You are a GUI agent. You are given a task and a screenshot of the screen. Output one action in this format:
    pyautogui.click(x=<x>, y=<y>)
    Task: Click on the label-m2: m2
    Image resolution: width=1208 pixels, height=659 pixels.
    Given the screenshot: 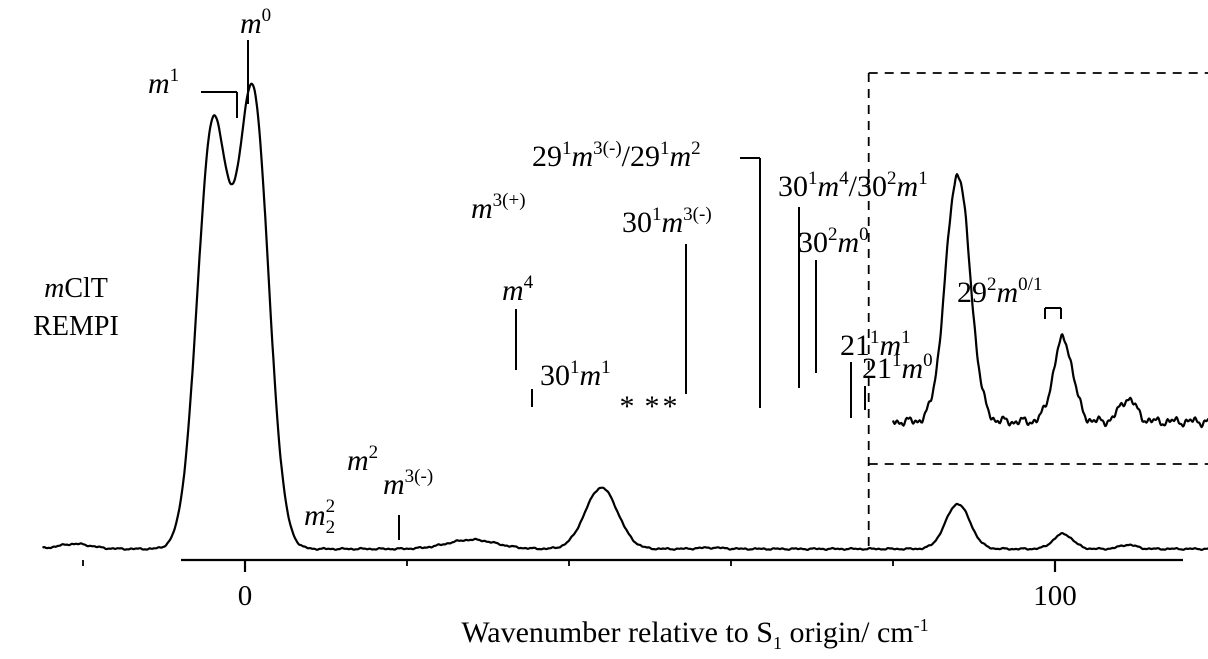 What is the action you would take?
    pyautogui.click(x=362, y=459)
    